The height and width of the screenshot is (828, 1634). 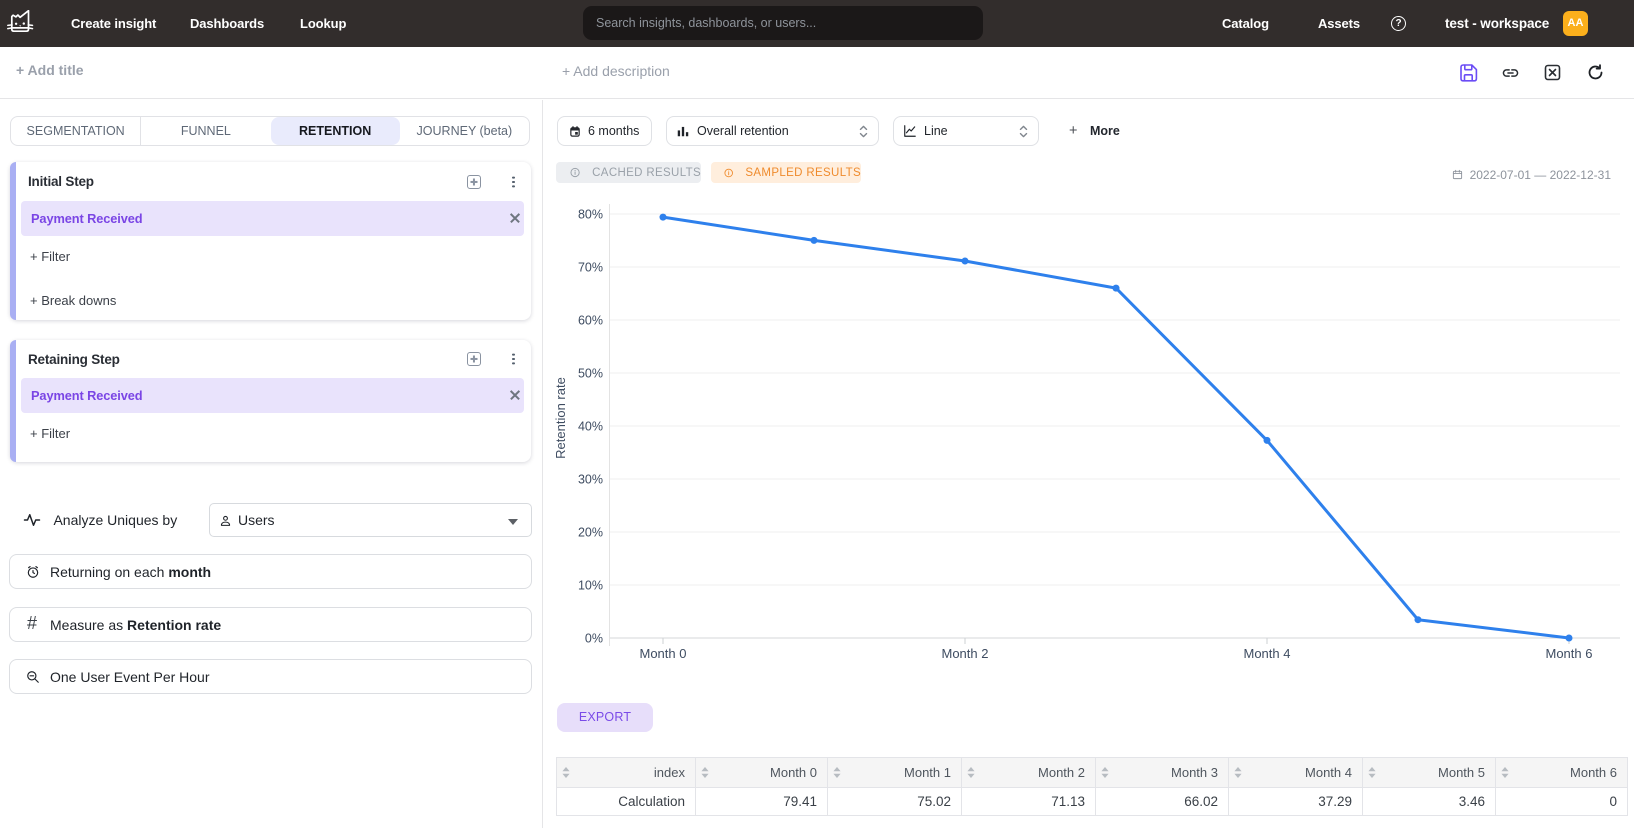 What do you see at coordinates (590, 321) in the screenshot?
I see `svg-text: 60%` at bounding box center [590, 321].